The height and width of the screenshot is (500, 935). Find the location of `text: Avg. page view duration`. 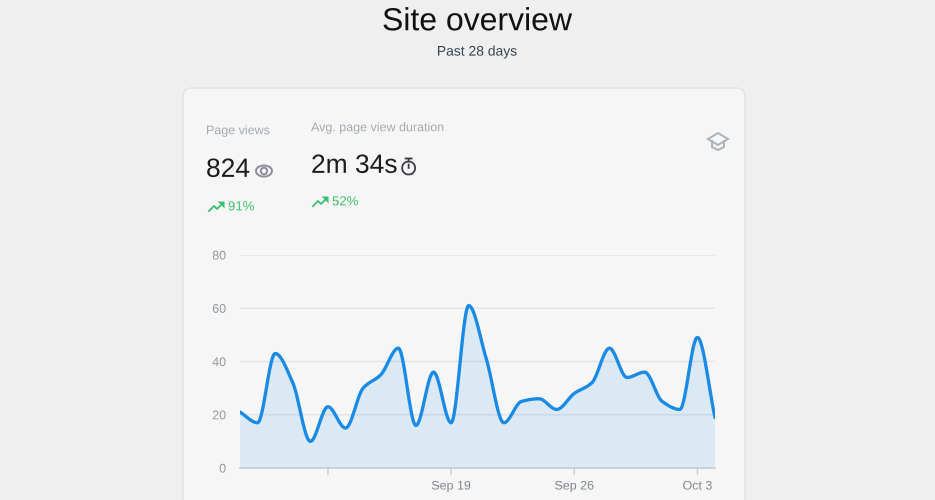

text: Avg. page view duration is located at coordinates (377, 128).